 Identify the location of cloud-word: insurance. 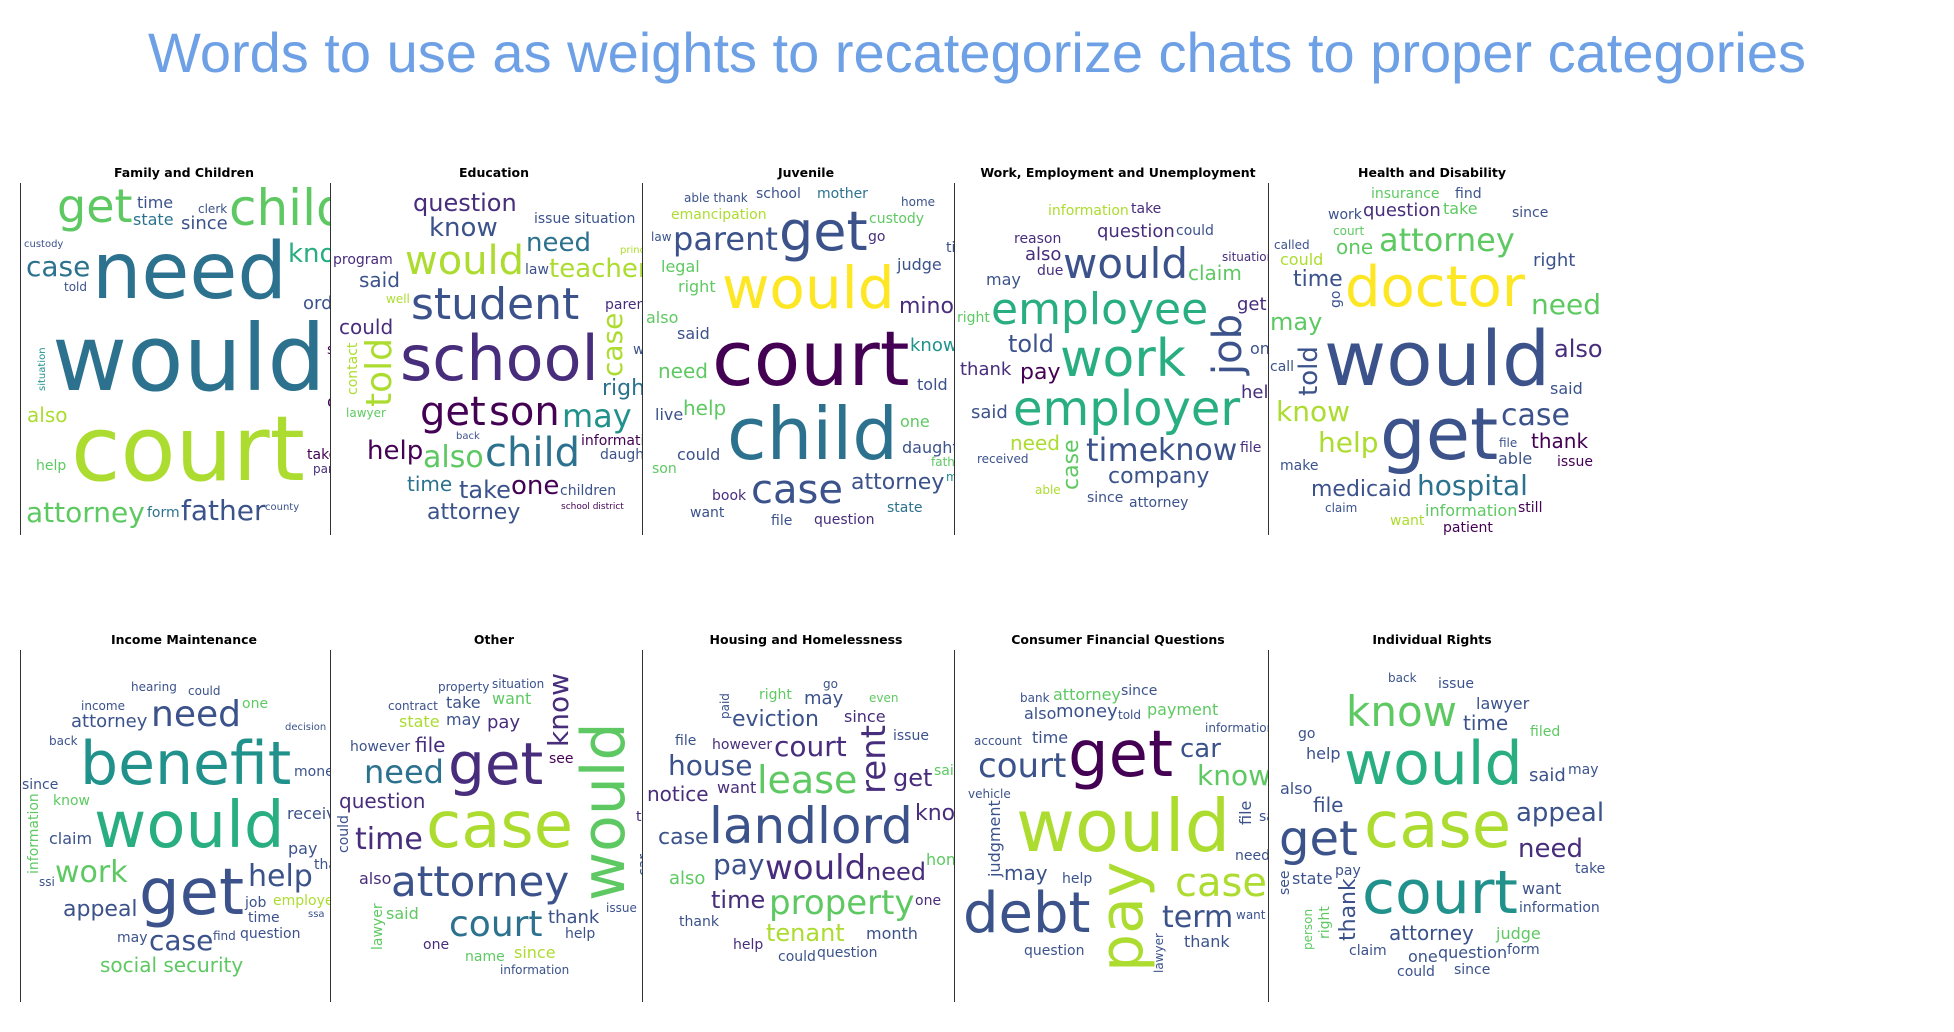
(1405, 194).